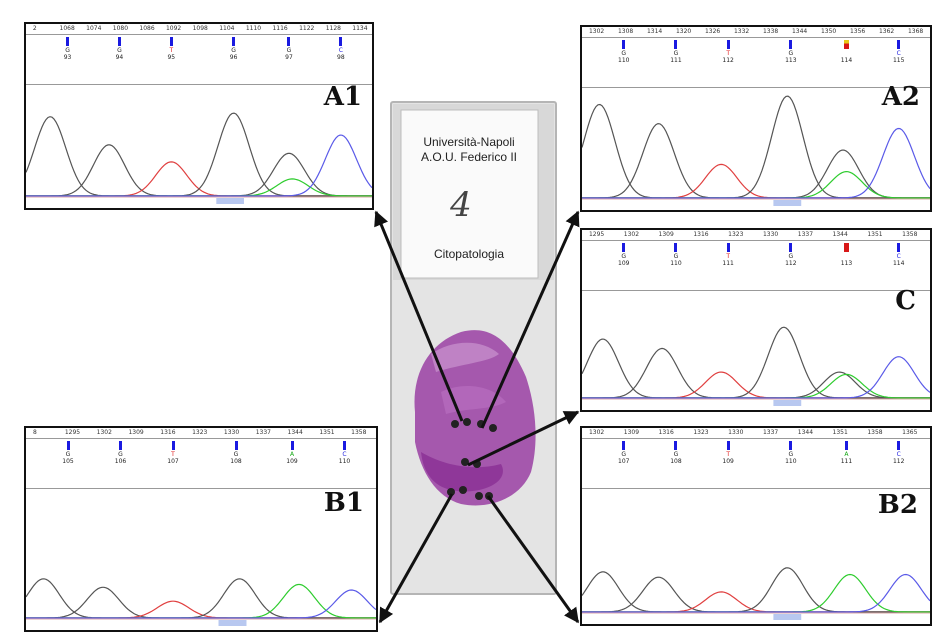 This screenshot has height=639, width=937. Describe the element at coordinates (846, 263) in the screenshot. I see `base-position: 113` at that location.